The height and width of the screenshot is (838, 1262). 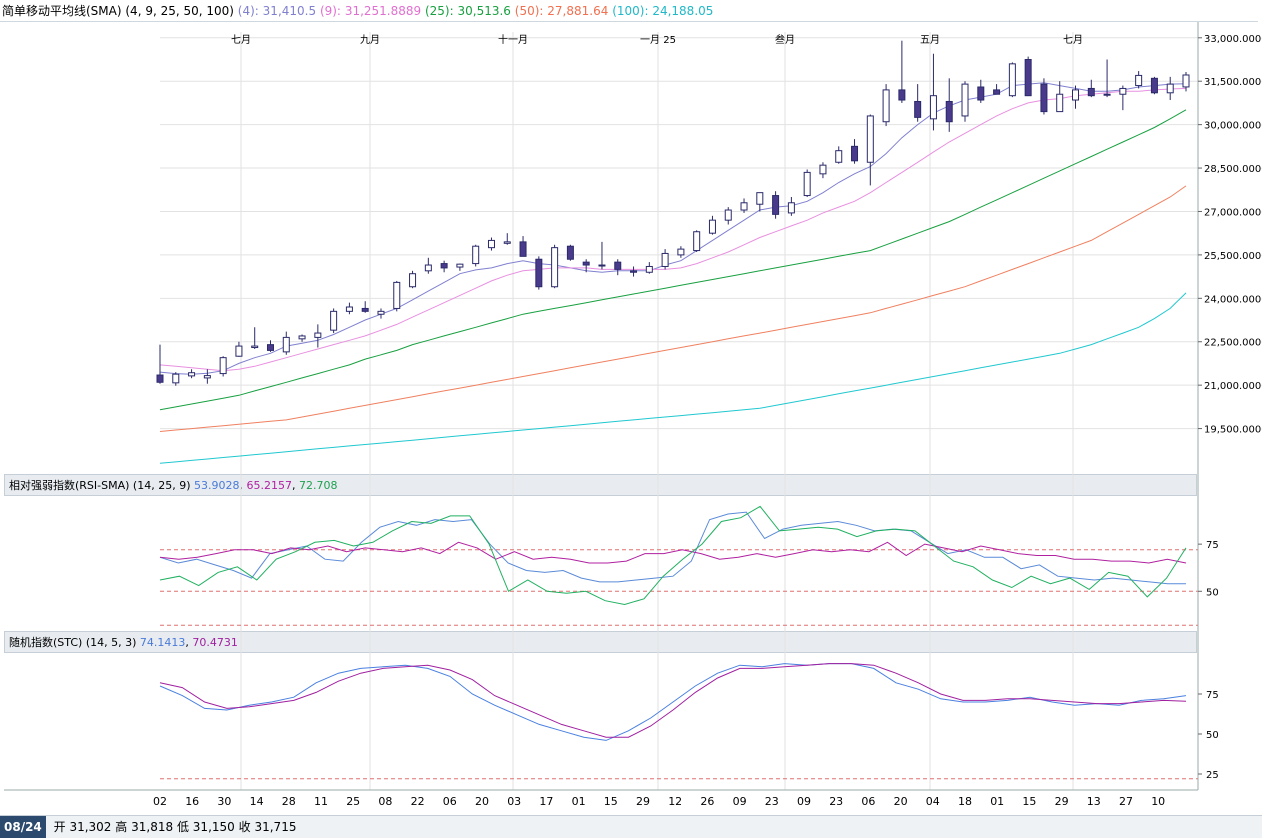 What do you see at coordinates (1233, 82) in the screenshot?
I see `price-tick-label: 31,500.0000` at bounding box center [1233, 82].